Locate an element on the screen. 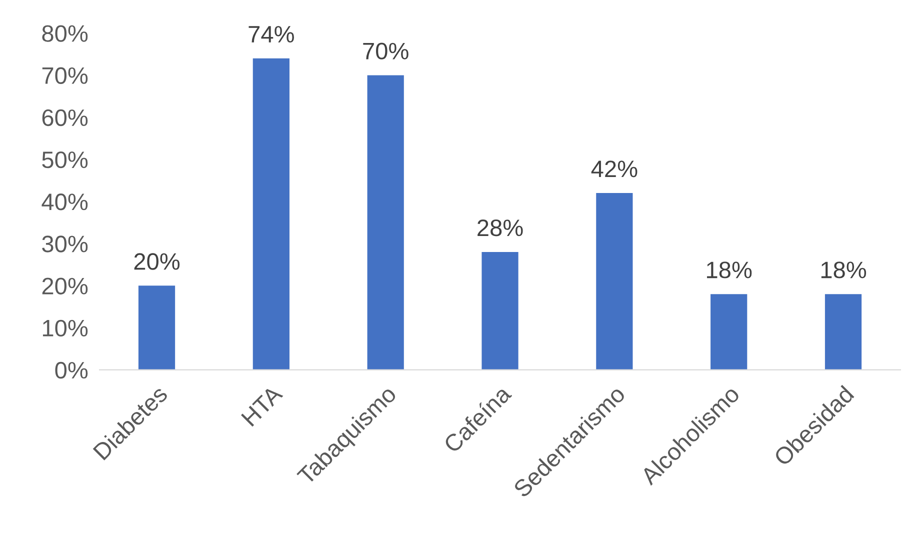 The height and width of the screenshot is (552, 905). y-tick-label: 80% is located at coordinates (65, 33).